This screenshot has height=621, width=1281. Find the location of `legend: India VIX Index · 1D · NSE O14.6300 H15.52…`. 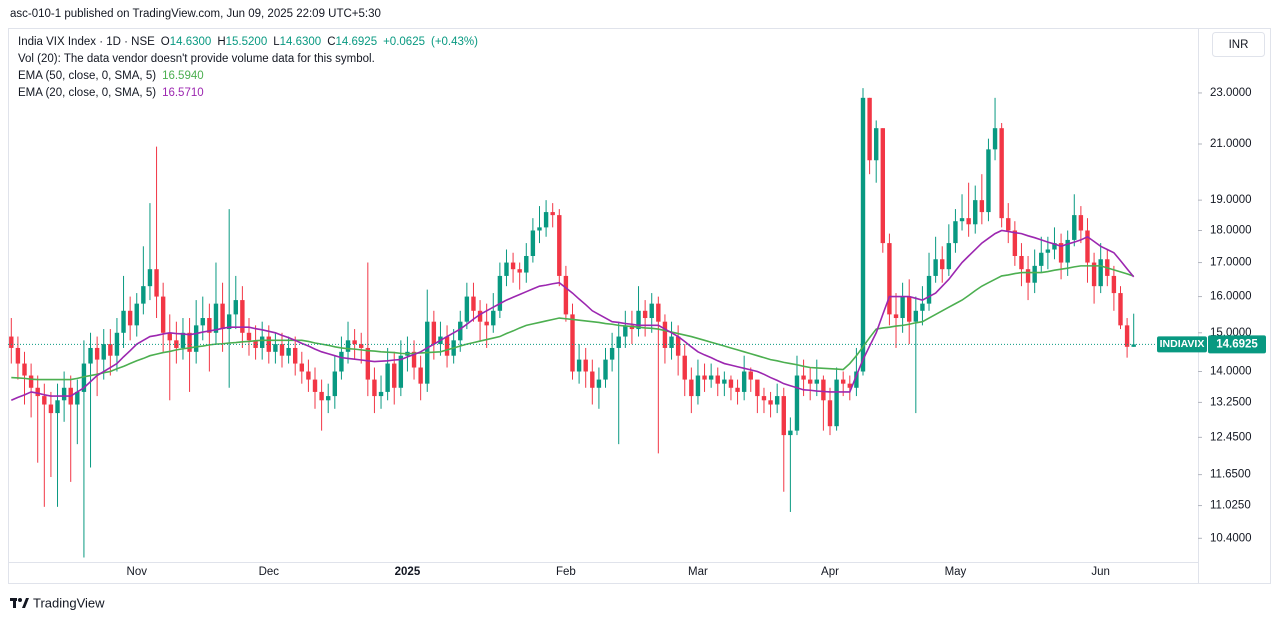

legend: India VIX Index · 1D · NSE O14.6300 H15.52… is located at coordinates (248, 68).